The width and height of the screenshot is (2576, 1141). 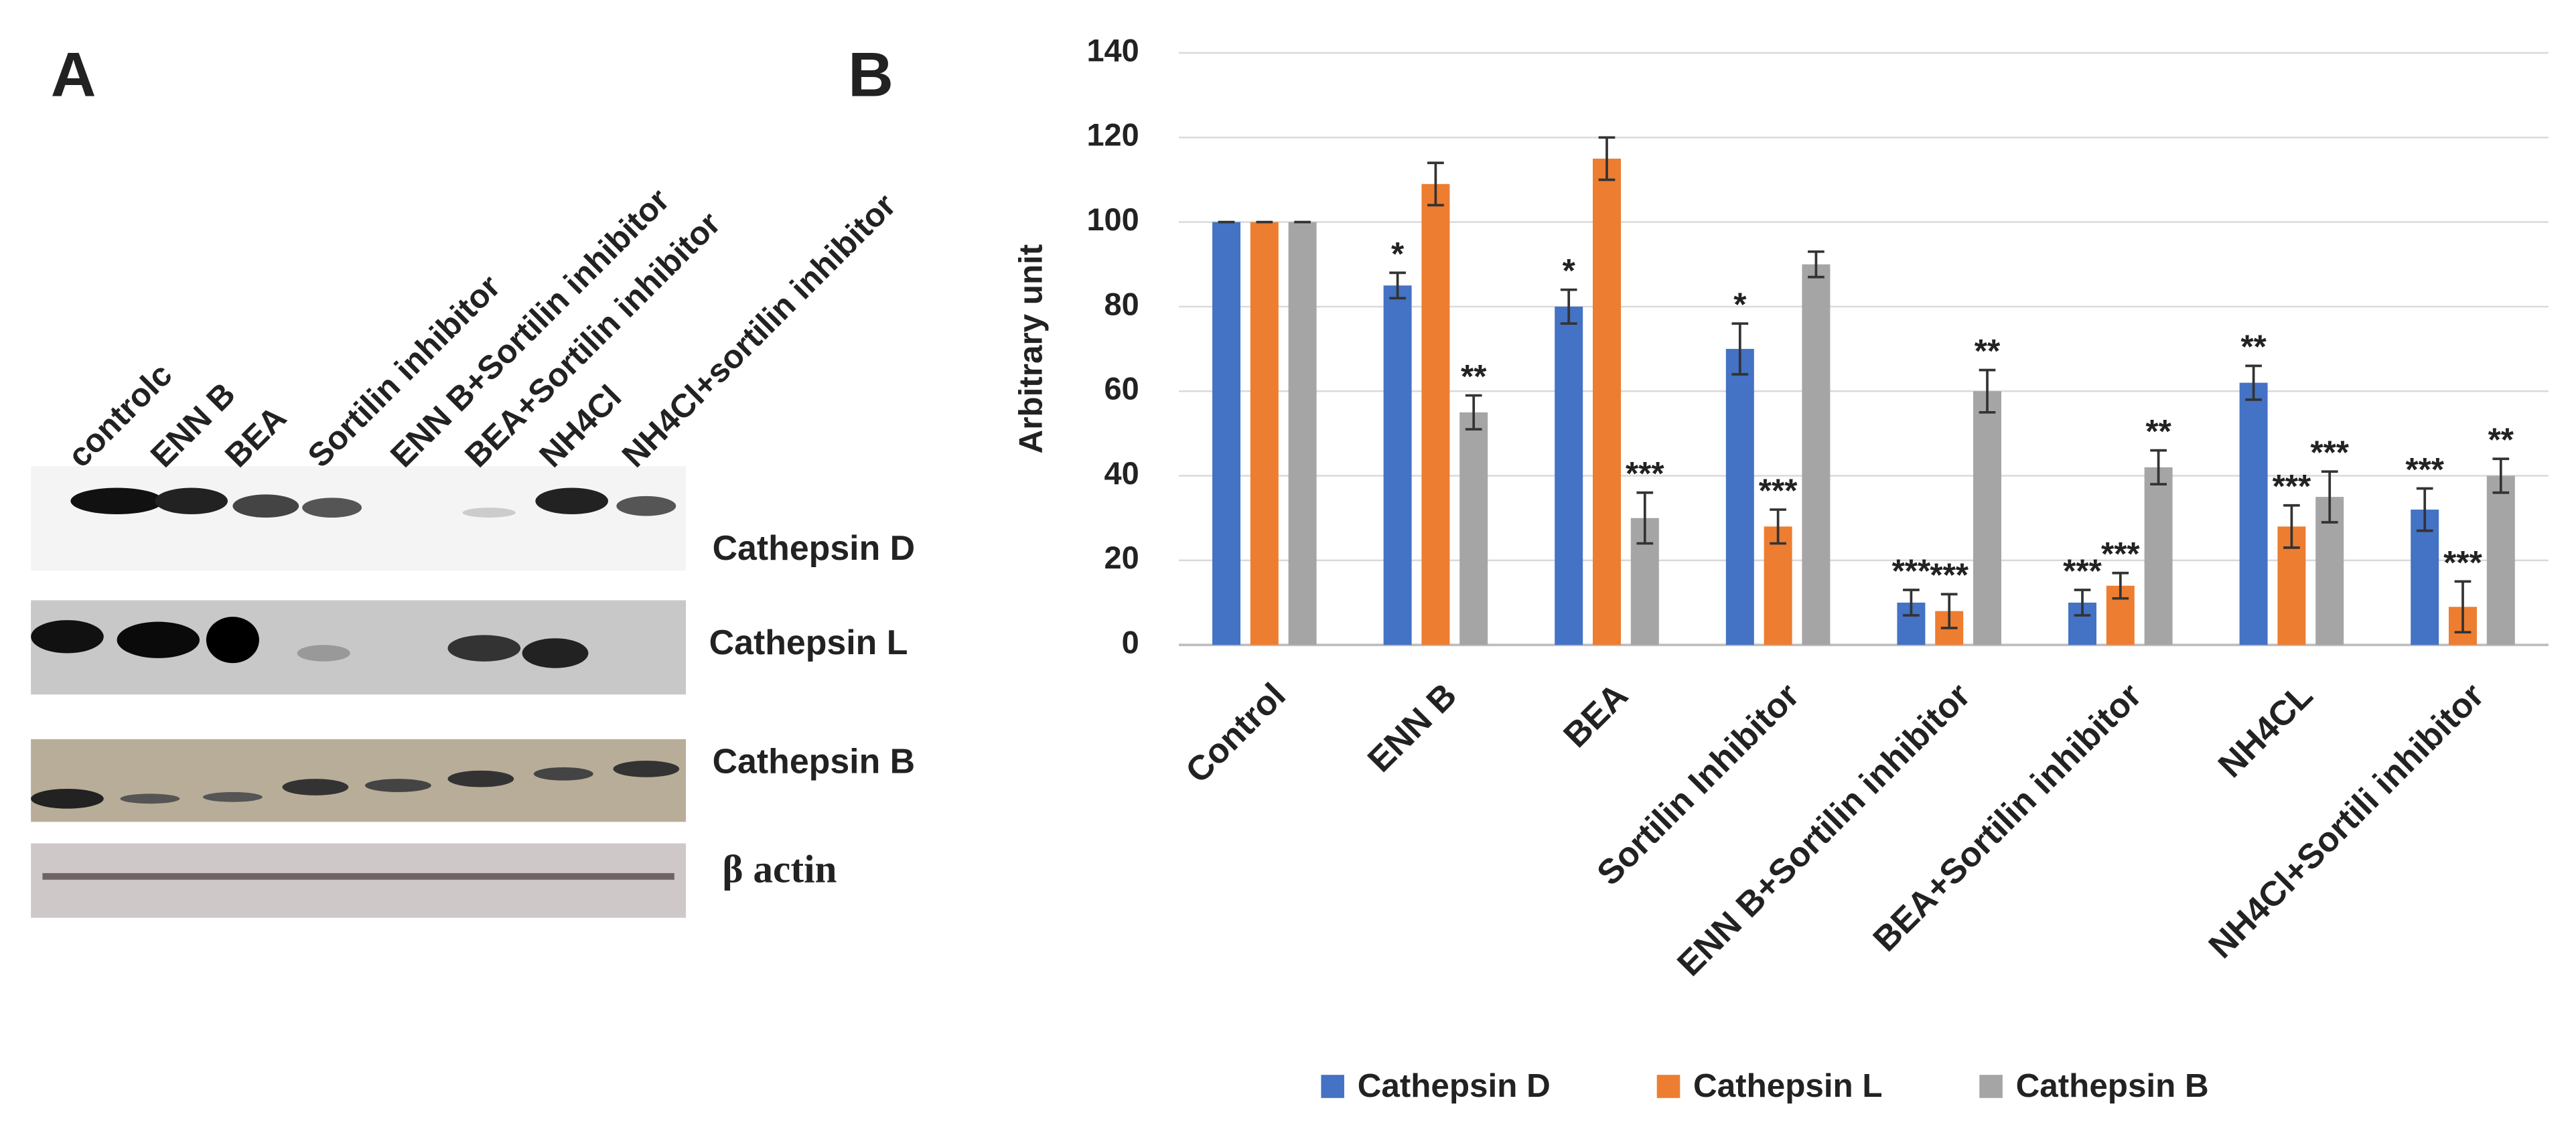 I want to click on band-label: Cathepsin B, so click(x=814, y=761).